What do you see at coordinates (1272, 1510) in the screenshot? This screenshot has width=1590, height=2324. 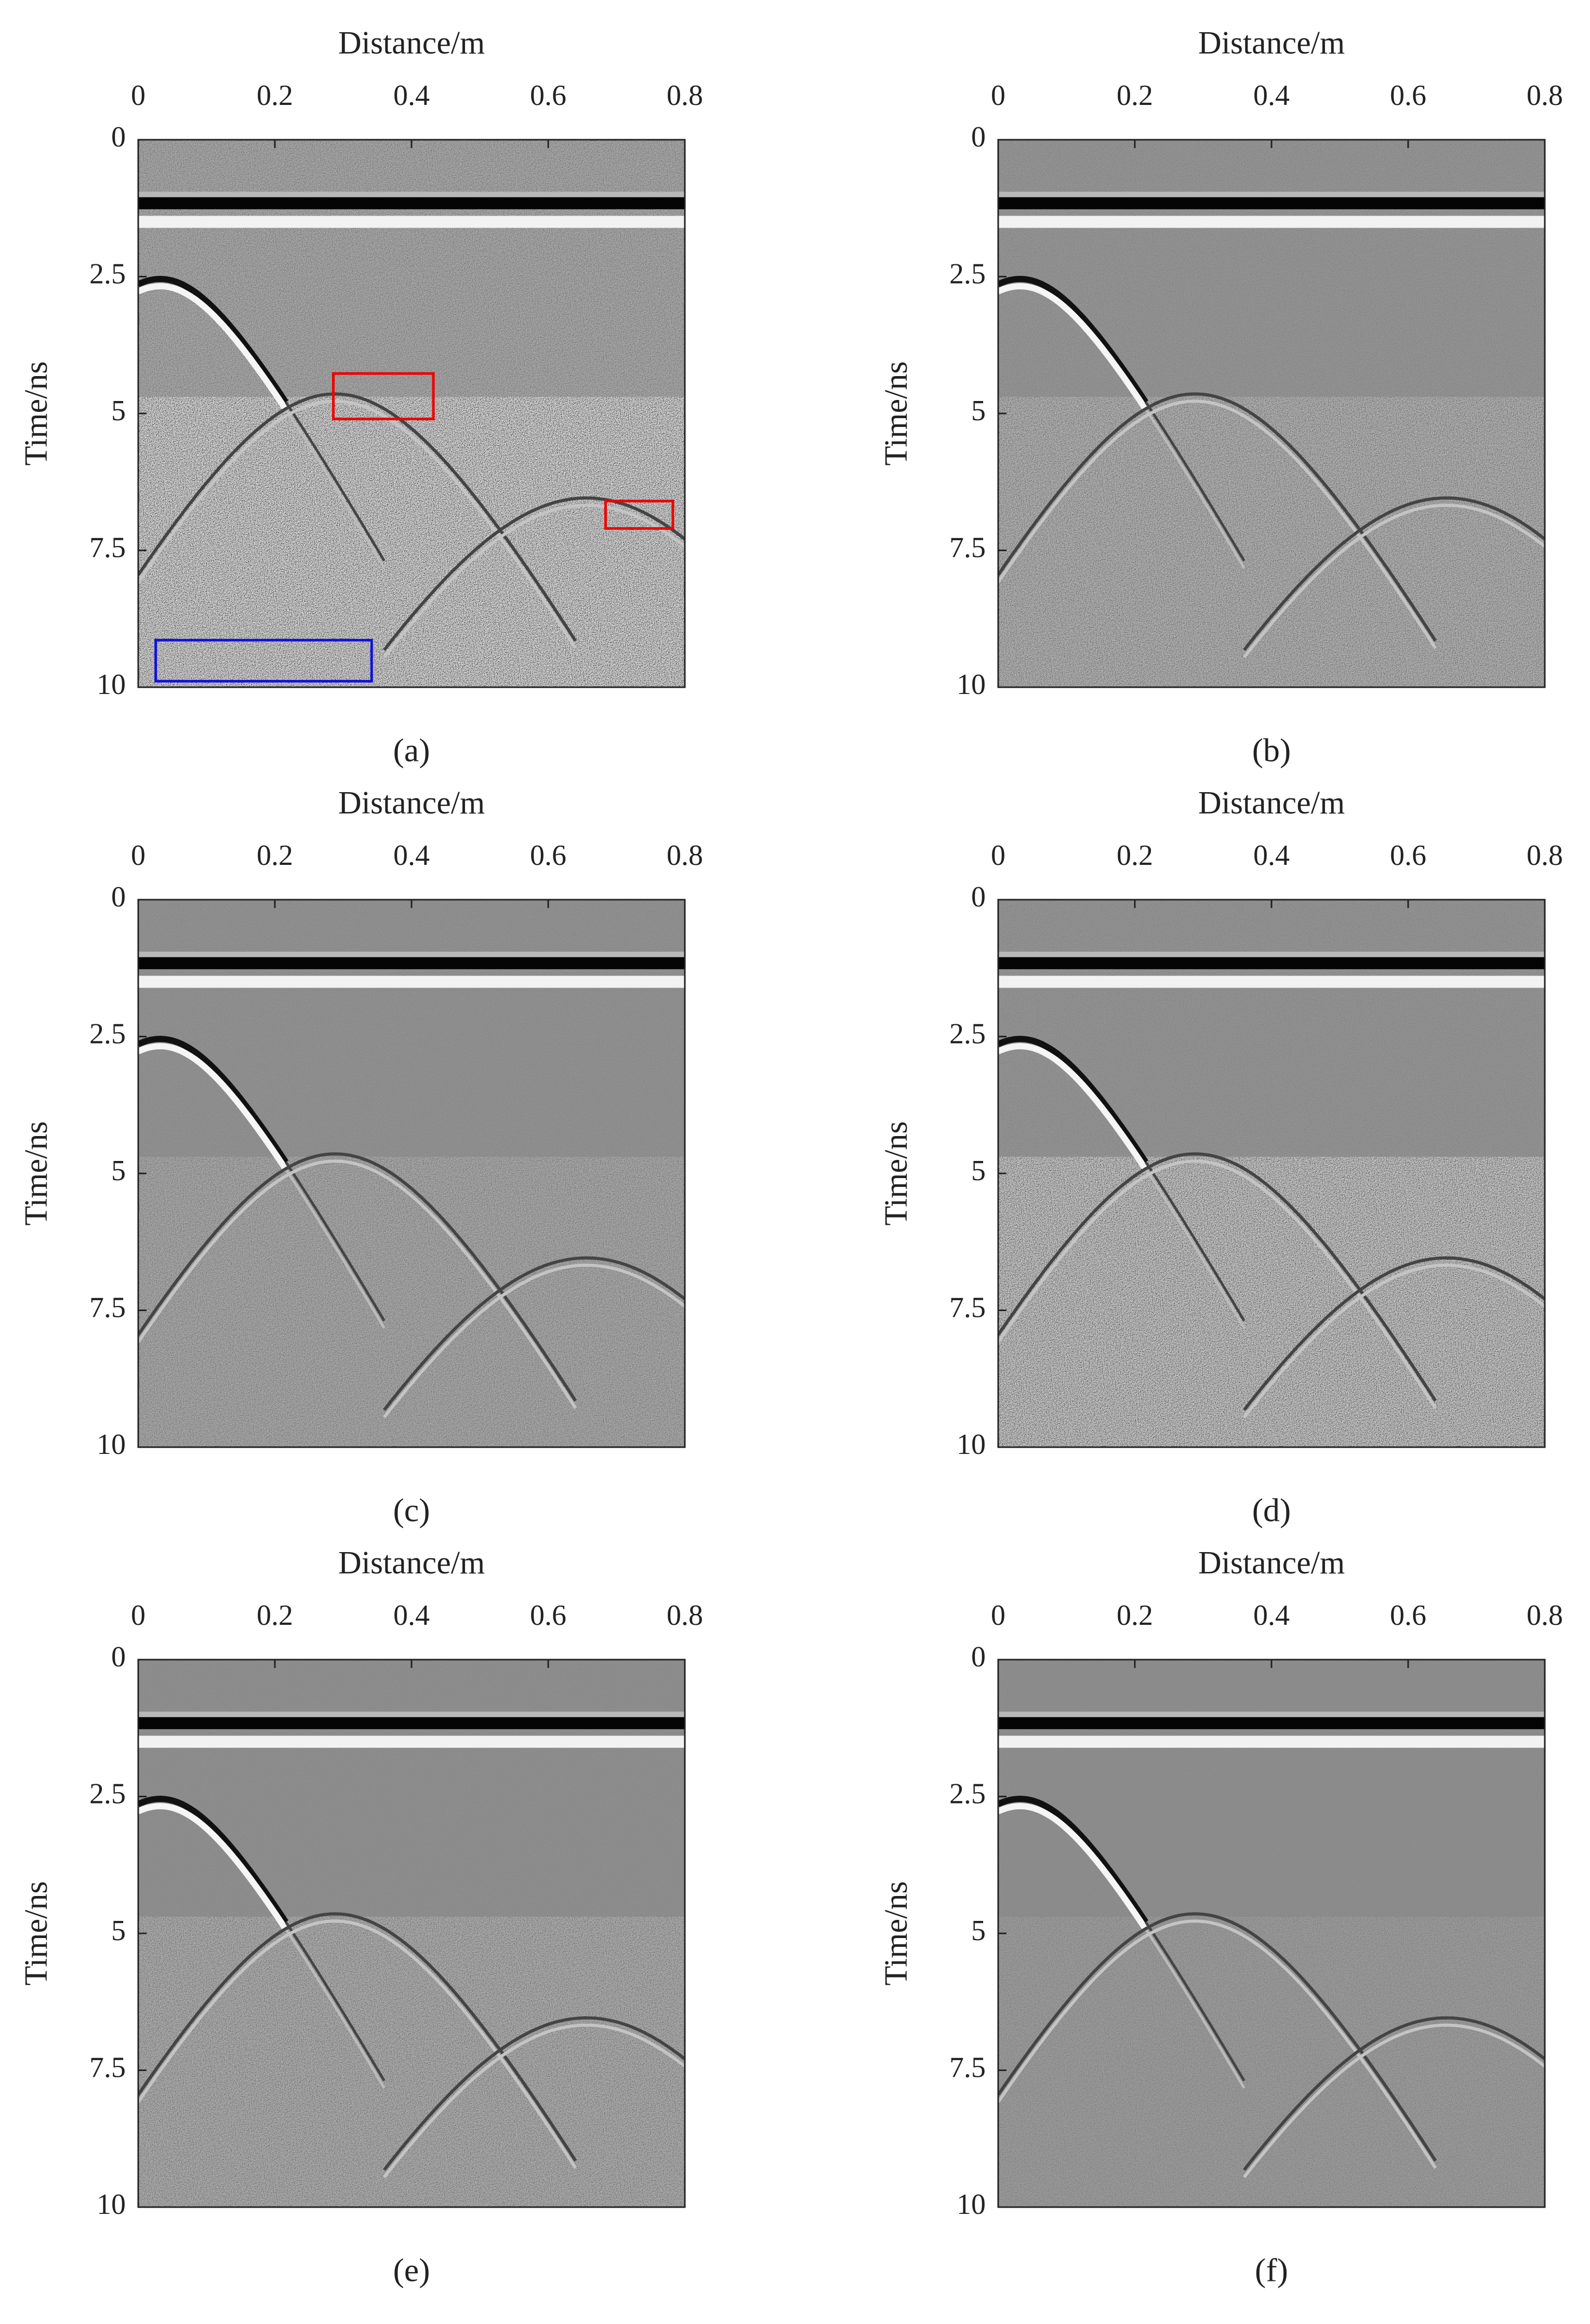 I see `caption: (d)` at bounding box center [1272, 1510].